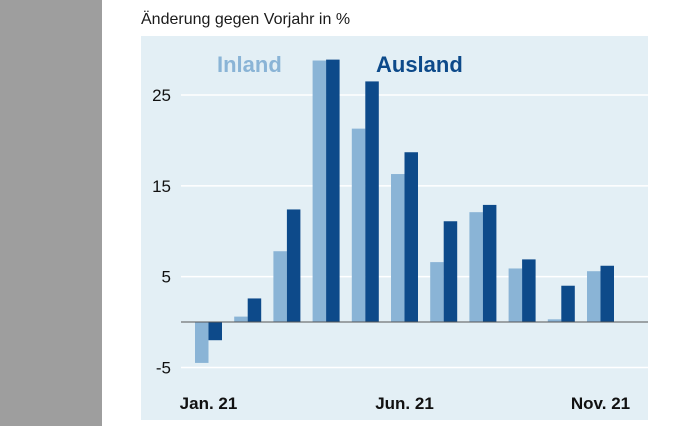 The height and width of the screenshot is (426, 675). Describe the element at coordinates (419, 64) in the screenshot. I see `legend-ausland: Ausland` at that location.